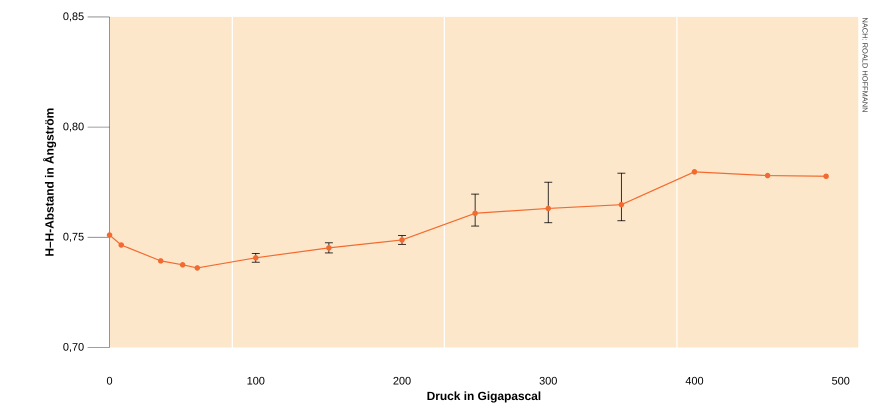  What do you see at coordinates (73, 17) in the screenshot?
I see `y-tick-label: 0,85` at bounding box center [73, 17].